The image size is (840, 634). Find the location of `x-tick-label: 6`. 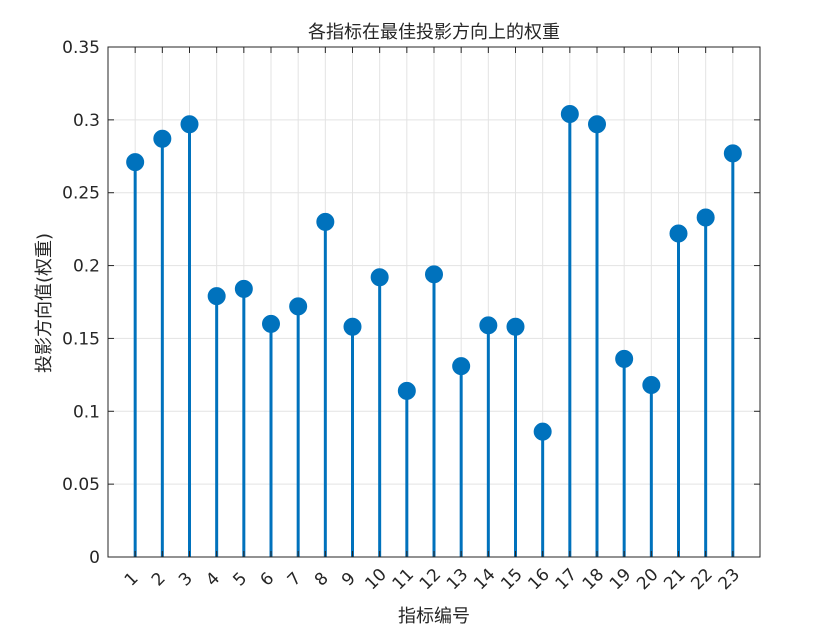

x-tick-label: 6 is located at coordinates (268, 580).